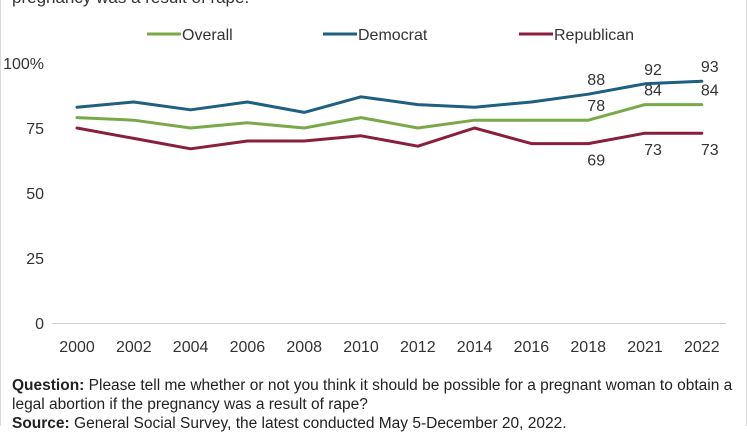 The image size is (747, 433). What do you see at coordinates (191, 347) in the screenshot?
I see `x-tick-label: 2004` at bounding box center [191, 347].